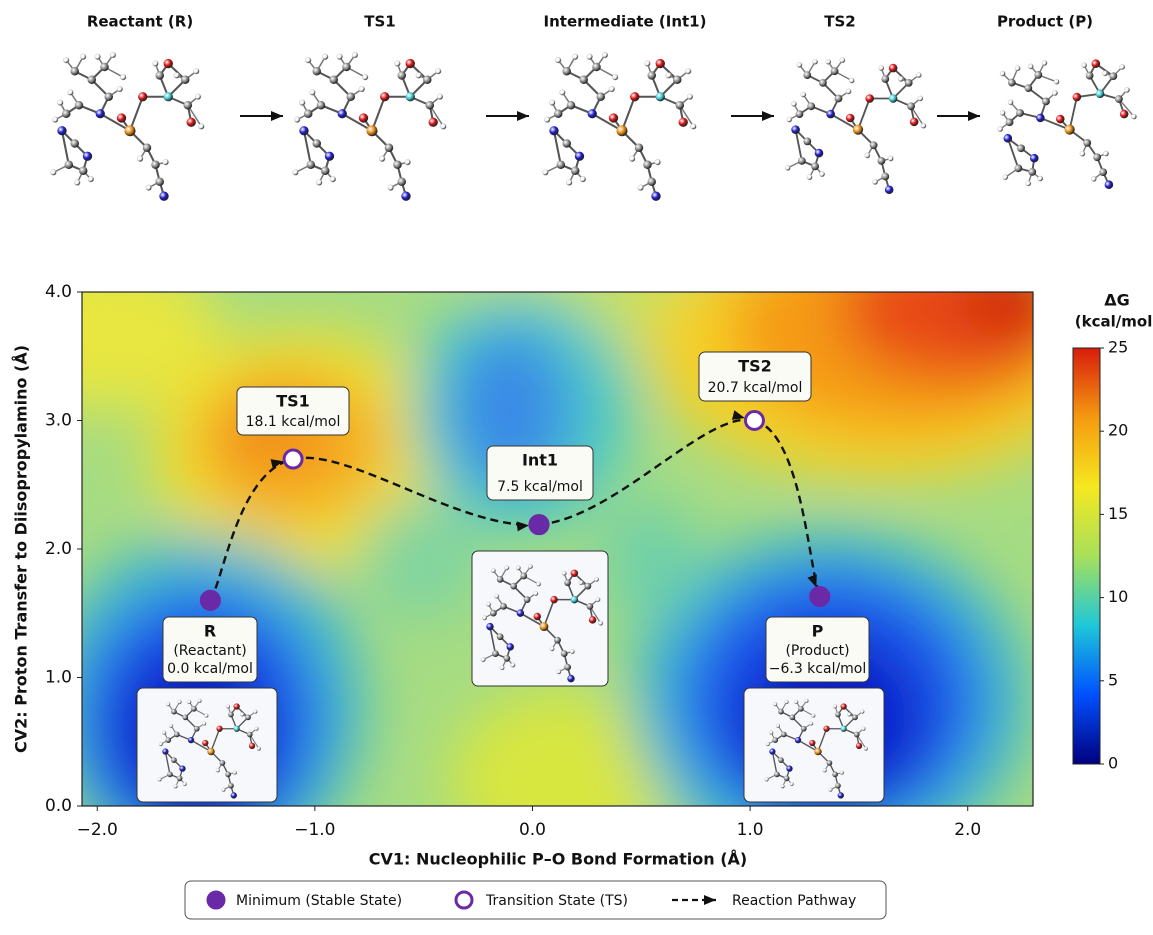  What do you see at coordinates (293, 422) in the screenshot?
I see `state-energy: 18.1 kcal/mol` at bounding box center [293, 422].